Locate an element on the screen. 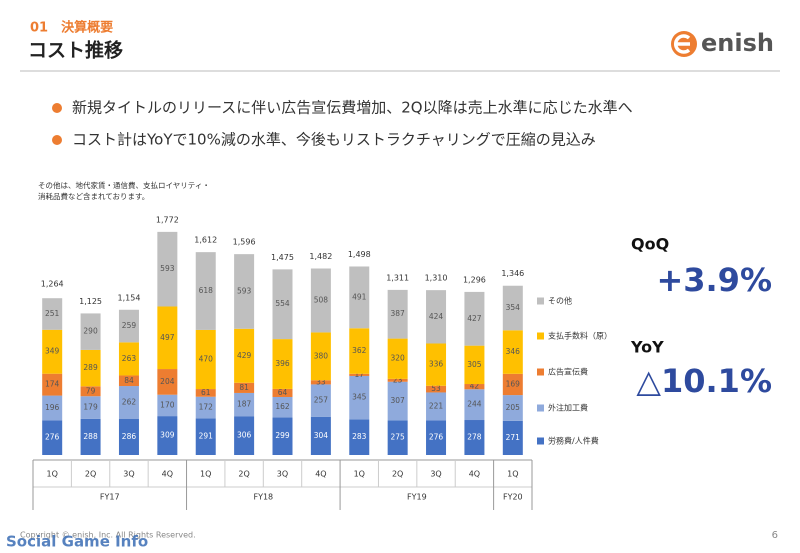 This screenshot has width=800, height=553. bullet: 新規タイトルのリリースに伴い広告宣伝費増加、2Q以降は売上水準に応じた水準へ is located at coordinates (352, 108).